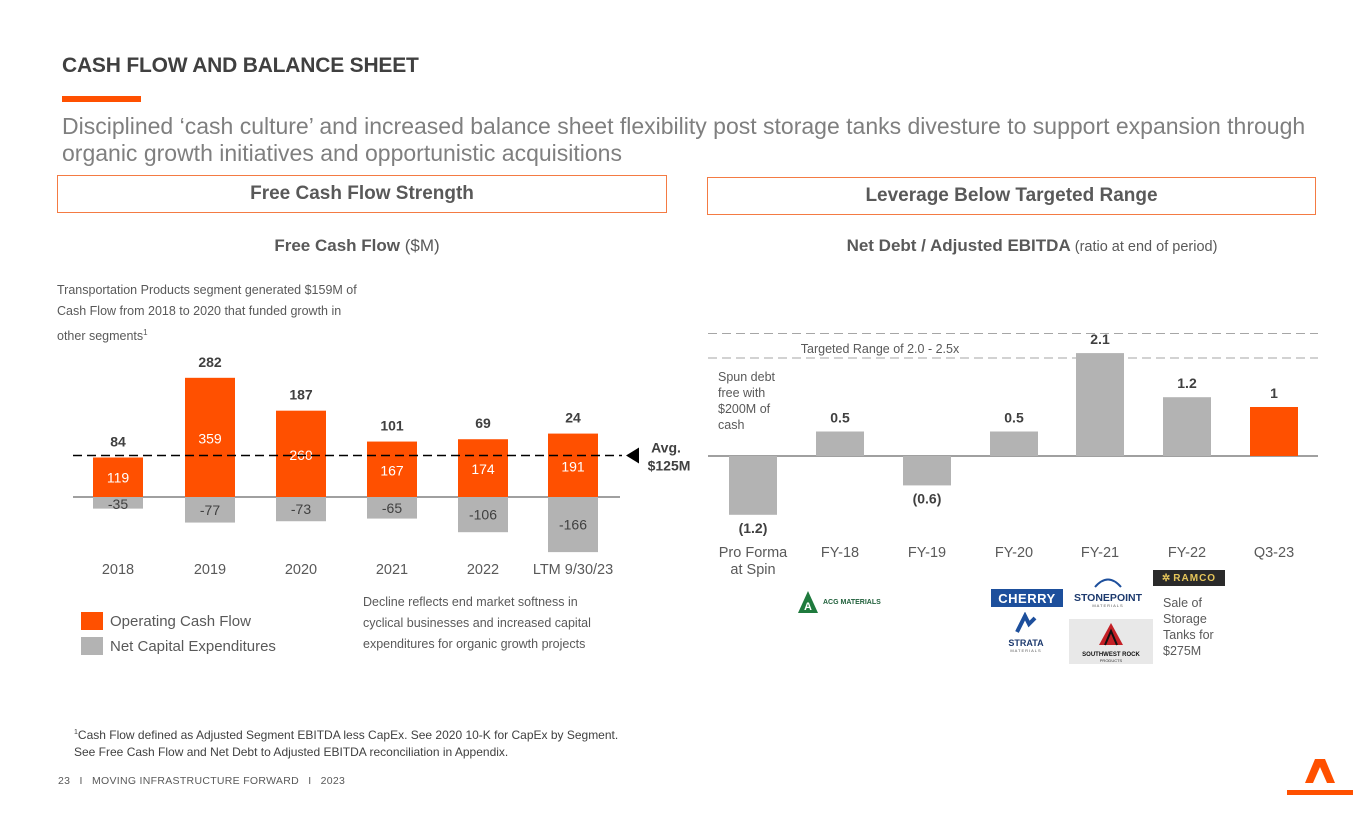 The image size is (1365, 829). What do you see at coordinates (958, 245) in the screenshot?
I see `leverage-chart-title-bold: Net Debt / Adjusted EBITDA` at bounding box center [958, 245].